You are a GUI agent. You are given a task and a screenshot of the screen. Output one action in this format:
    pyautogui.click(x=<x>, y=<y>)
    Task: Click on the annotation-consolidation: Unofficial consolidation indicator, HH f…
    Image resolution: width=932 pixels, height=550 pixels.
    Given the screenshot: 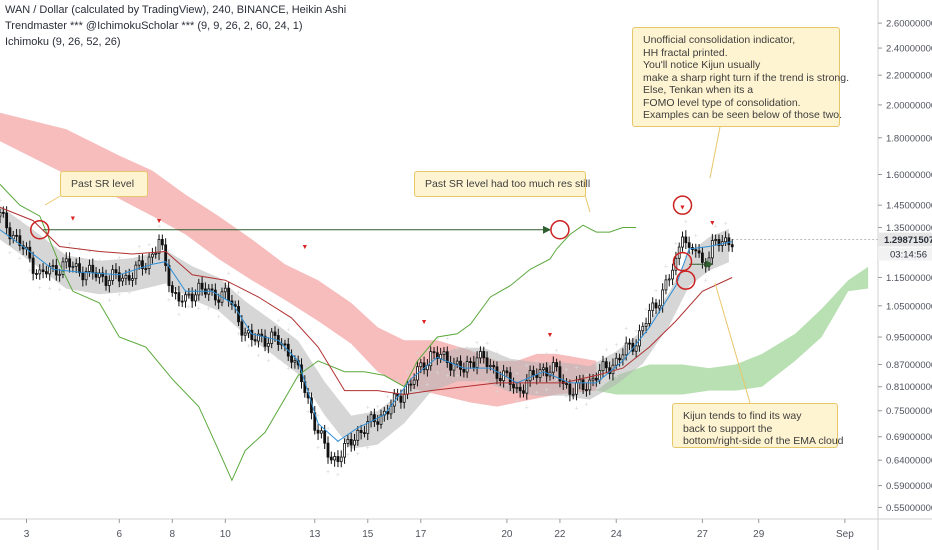 What is the action you would take?
    pyautogui.click(x=740, y=77)
    